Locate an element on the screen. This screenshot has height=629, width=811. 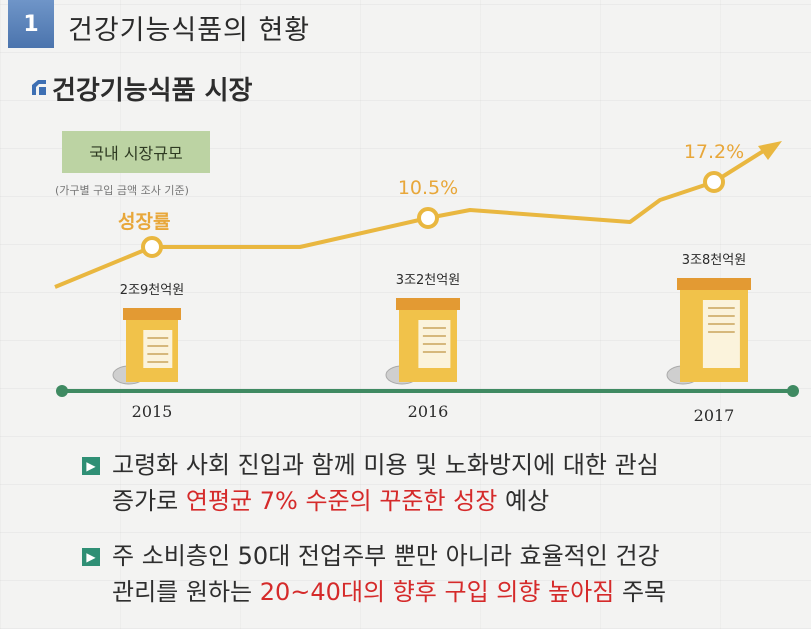
growth-value-label: 10.5% is located at coordinates (428, 188).